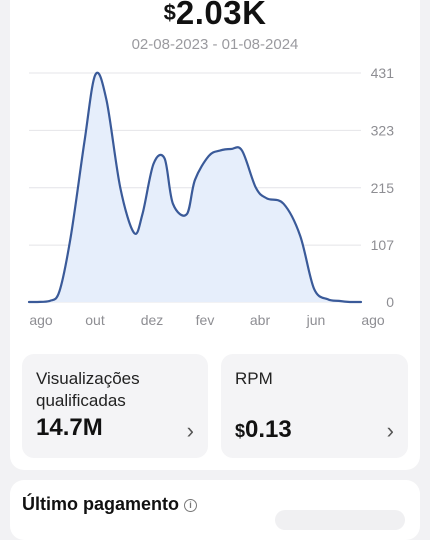  I want to click on rpm-value: 0.13, so click(268, 429).